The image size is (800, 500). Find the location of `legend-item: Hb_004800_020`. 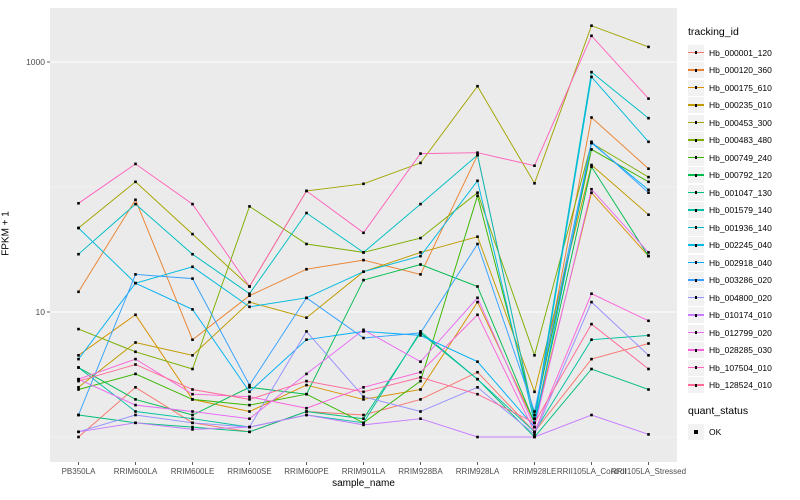

legend-item: Hb_004800_020 is located at coordinates (744, 298).